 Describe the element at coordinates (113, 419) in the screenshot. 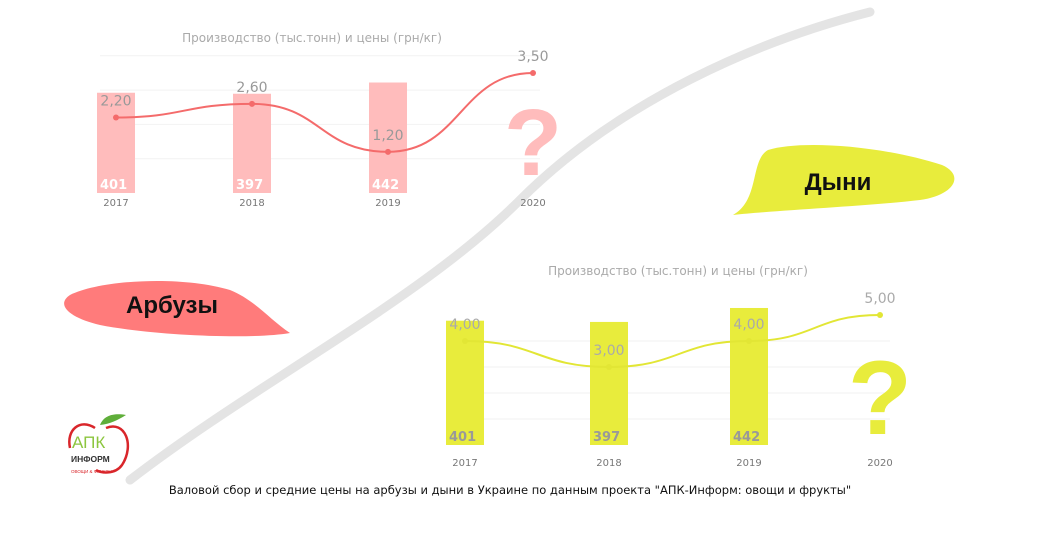

I see `logo-leaf-icon` at that location.